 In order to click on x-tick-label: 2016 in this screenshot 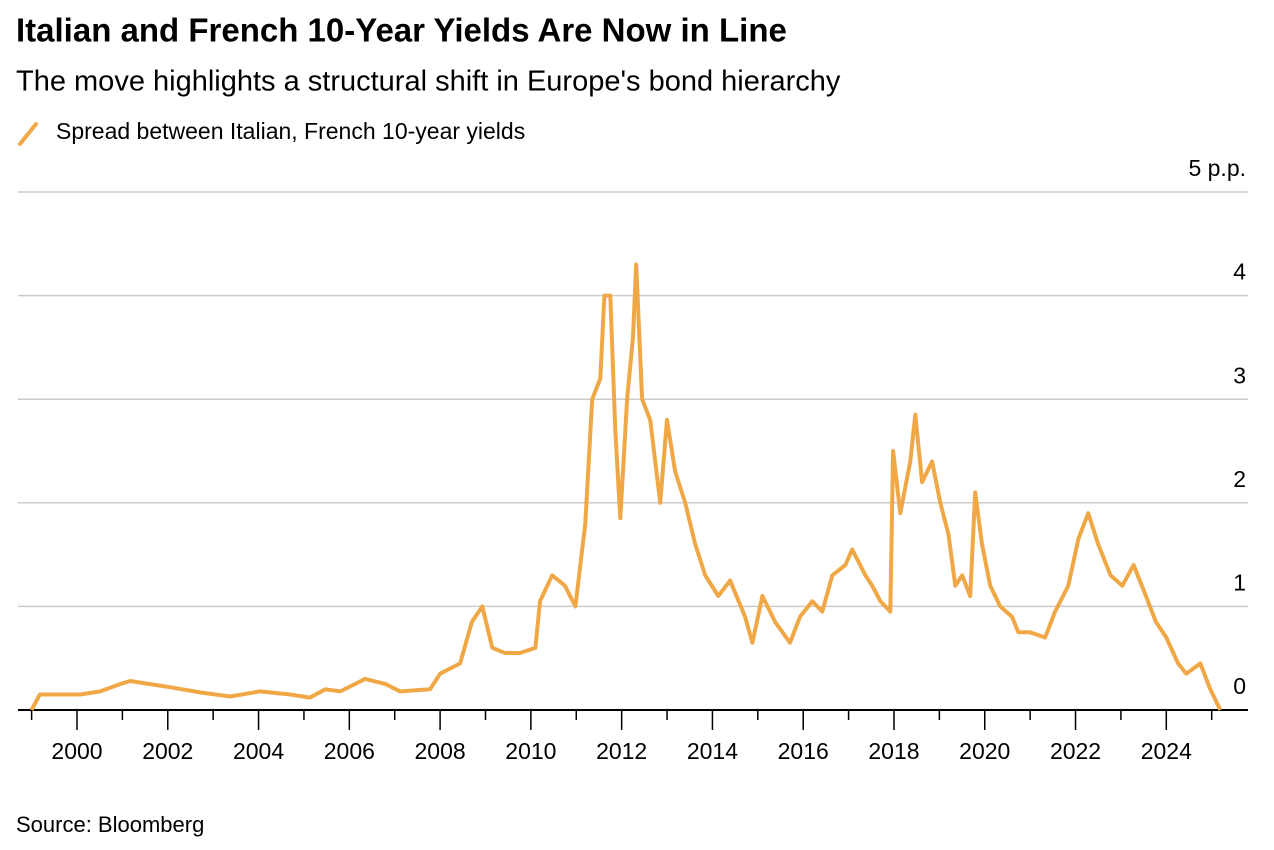, I will do `click(803, 751)`.